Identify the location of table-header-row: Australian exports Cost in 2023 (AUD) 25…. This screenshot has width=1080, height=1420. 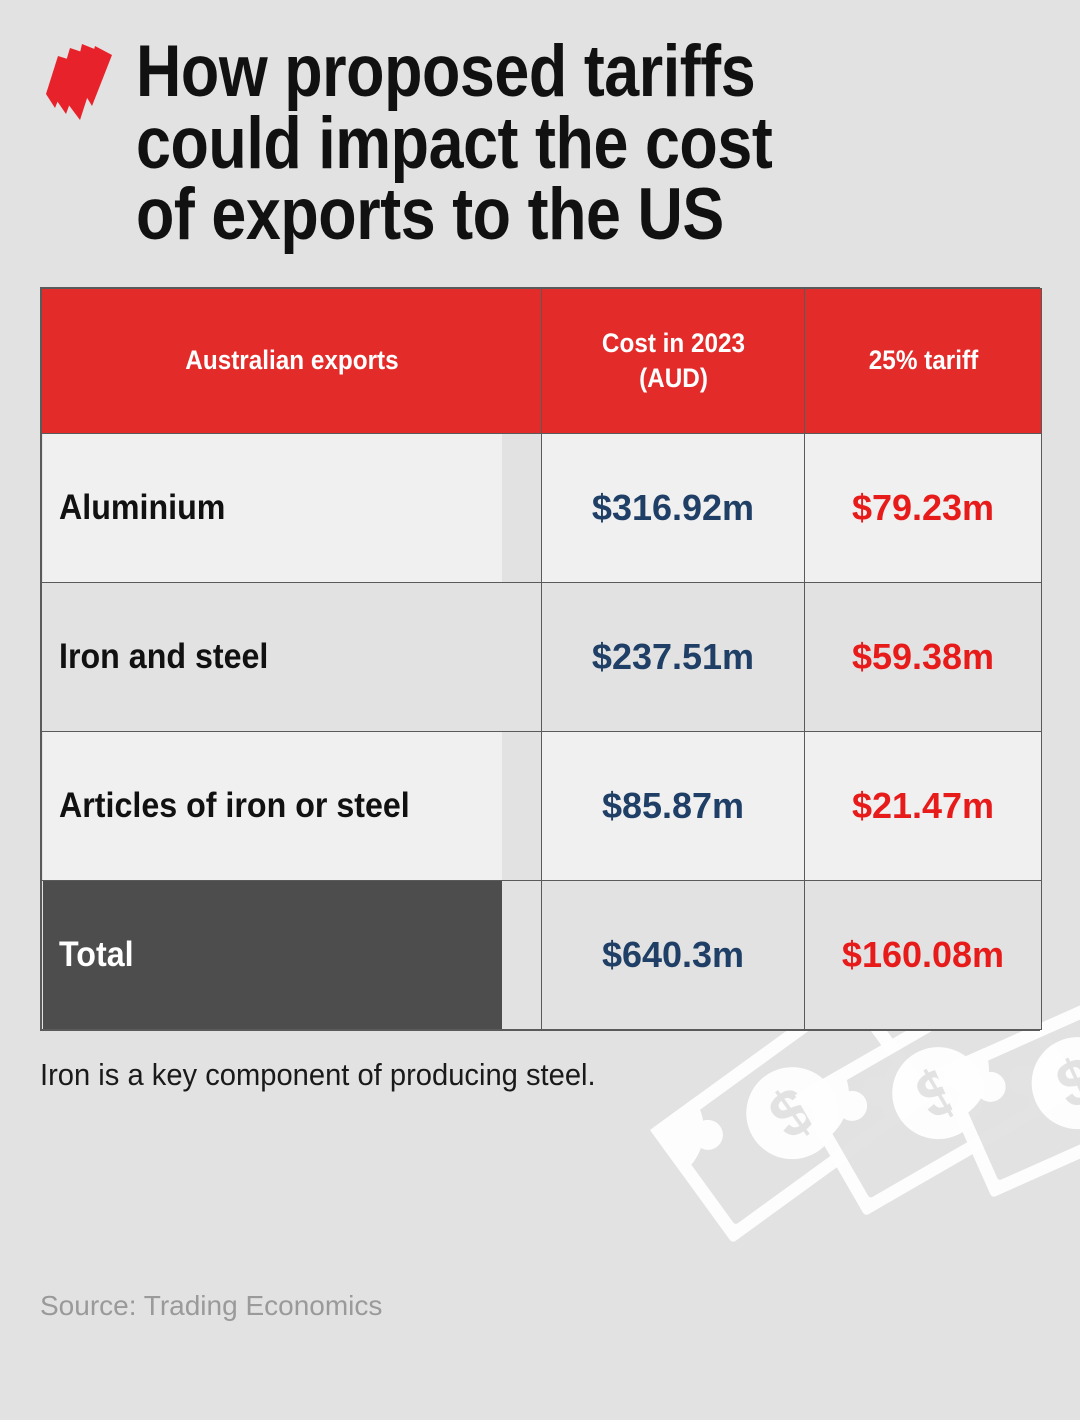
(541, 360).